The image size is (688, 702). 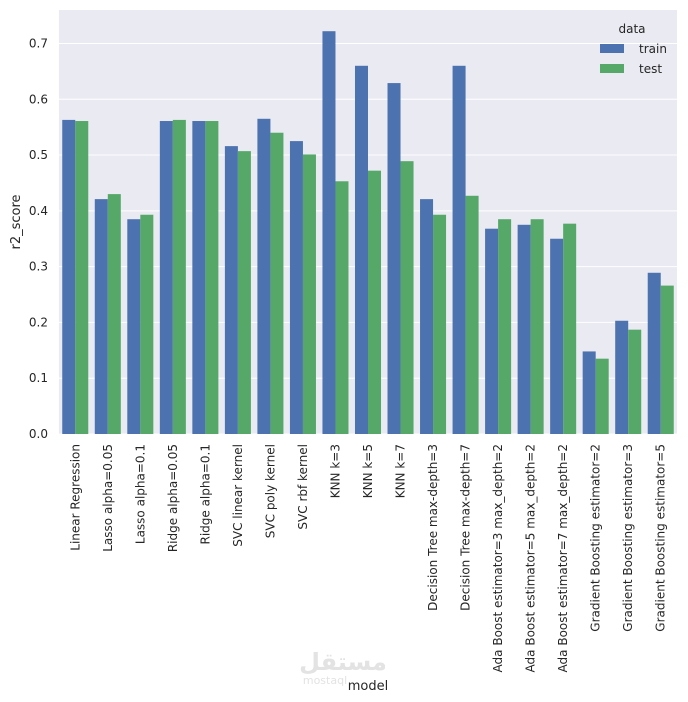 What do you see at coordinates (612, 48) in the screenshot?
I see `legend-swatch-train` at bounding box center [612, 48].